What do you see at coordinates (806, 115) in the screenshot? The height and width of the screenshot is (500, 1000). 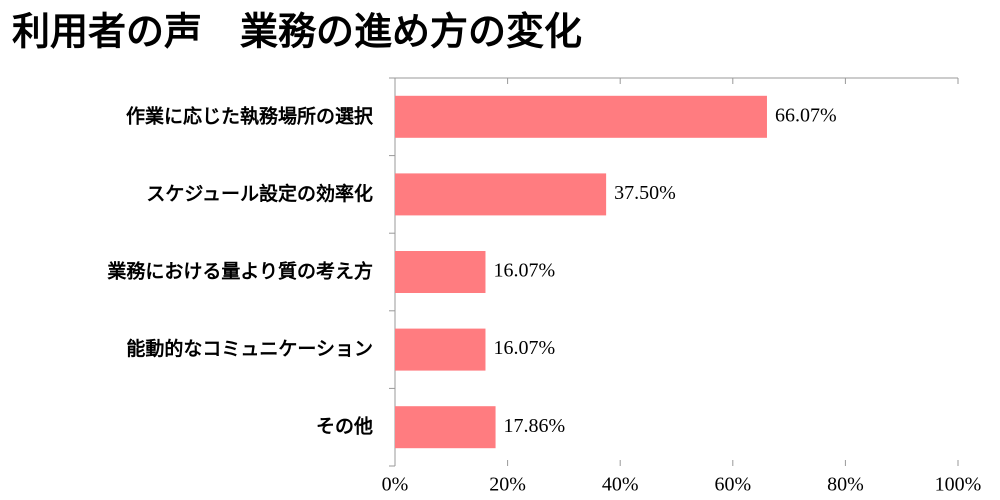 I see `value-label: 66.07%` at bounding box center [806, 115].